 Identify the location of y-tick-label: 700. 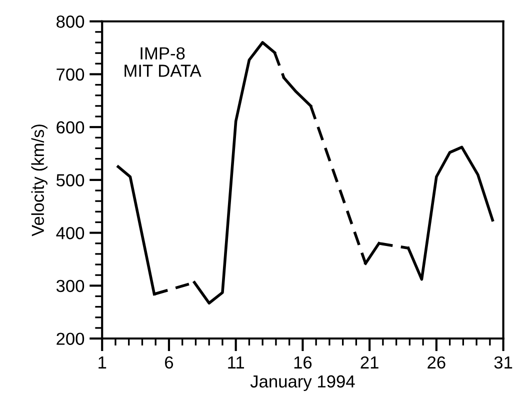
(70, 74).